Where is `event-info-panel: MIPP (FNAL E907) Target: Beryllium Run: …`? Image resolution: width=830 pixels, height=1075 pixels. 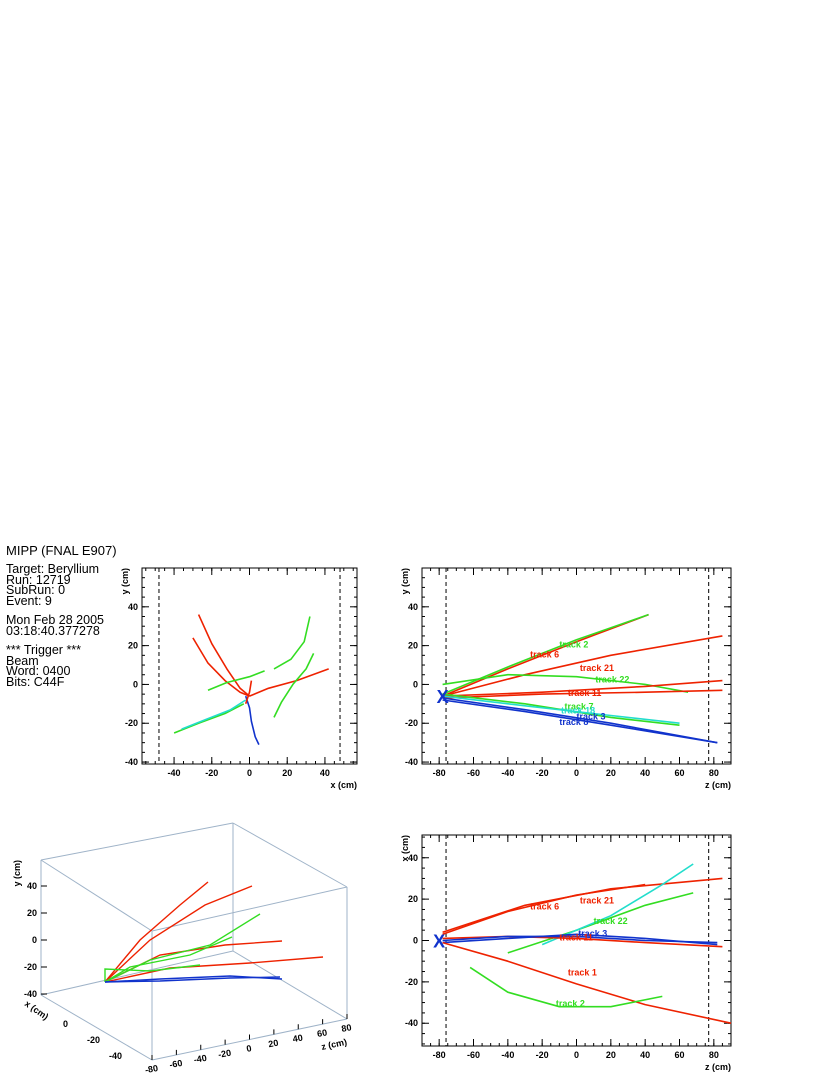
event-info-panel: MIPP (FNAL E907) Target: Beryllium Run: … is located at coordinates (71, 616).